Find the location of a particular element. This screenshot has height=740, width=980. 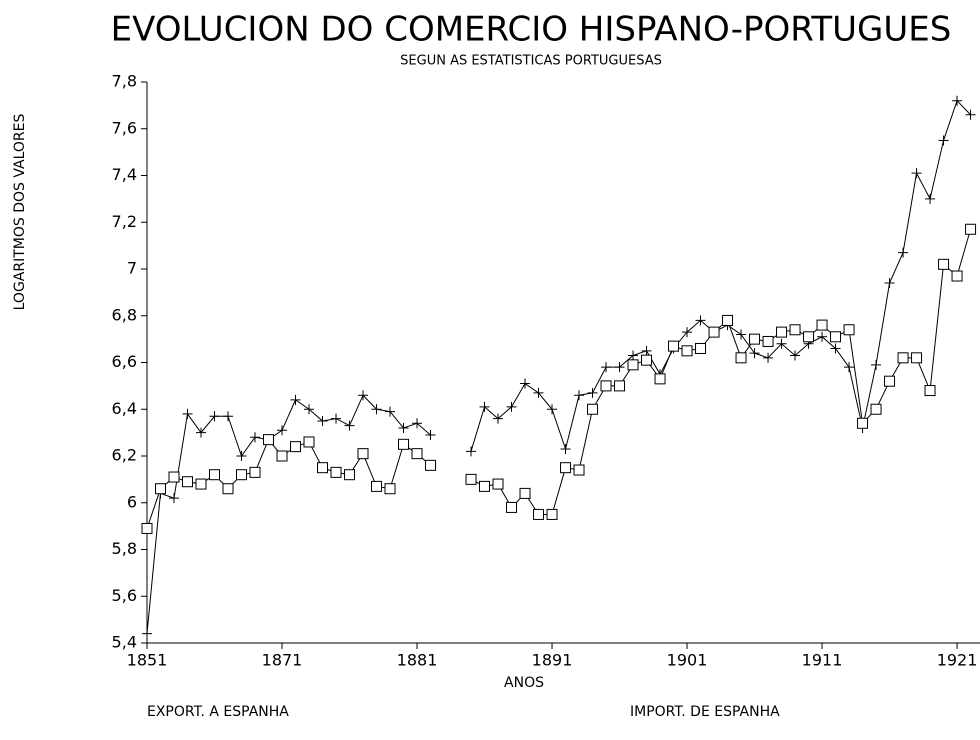

x-tick-label: 1911 is located at coordinates (822, 660).